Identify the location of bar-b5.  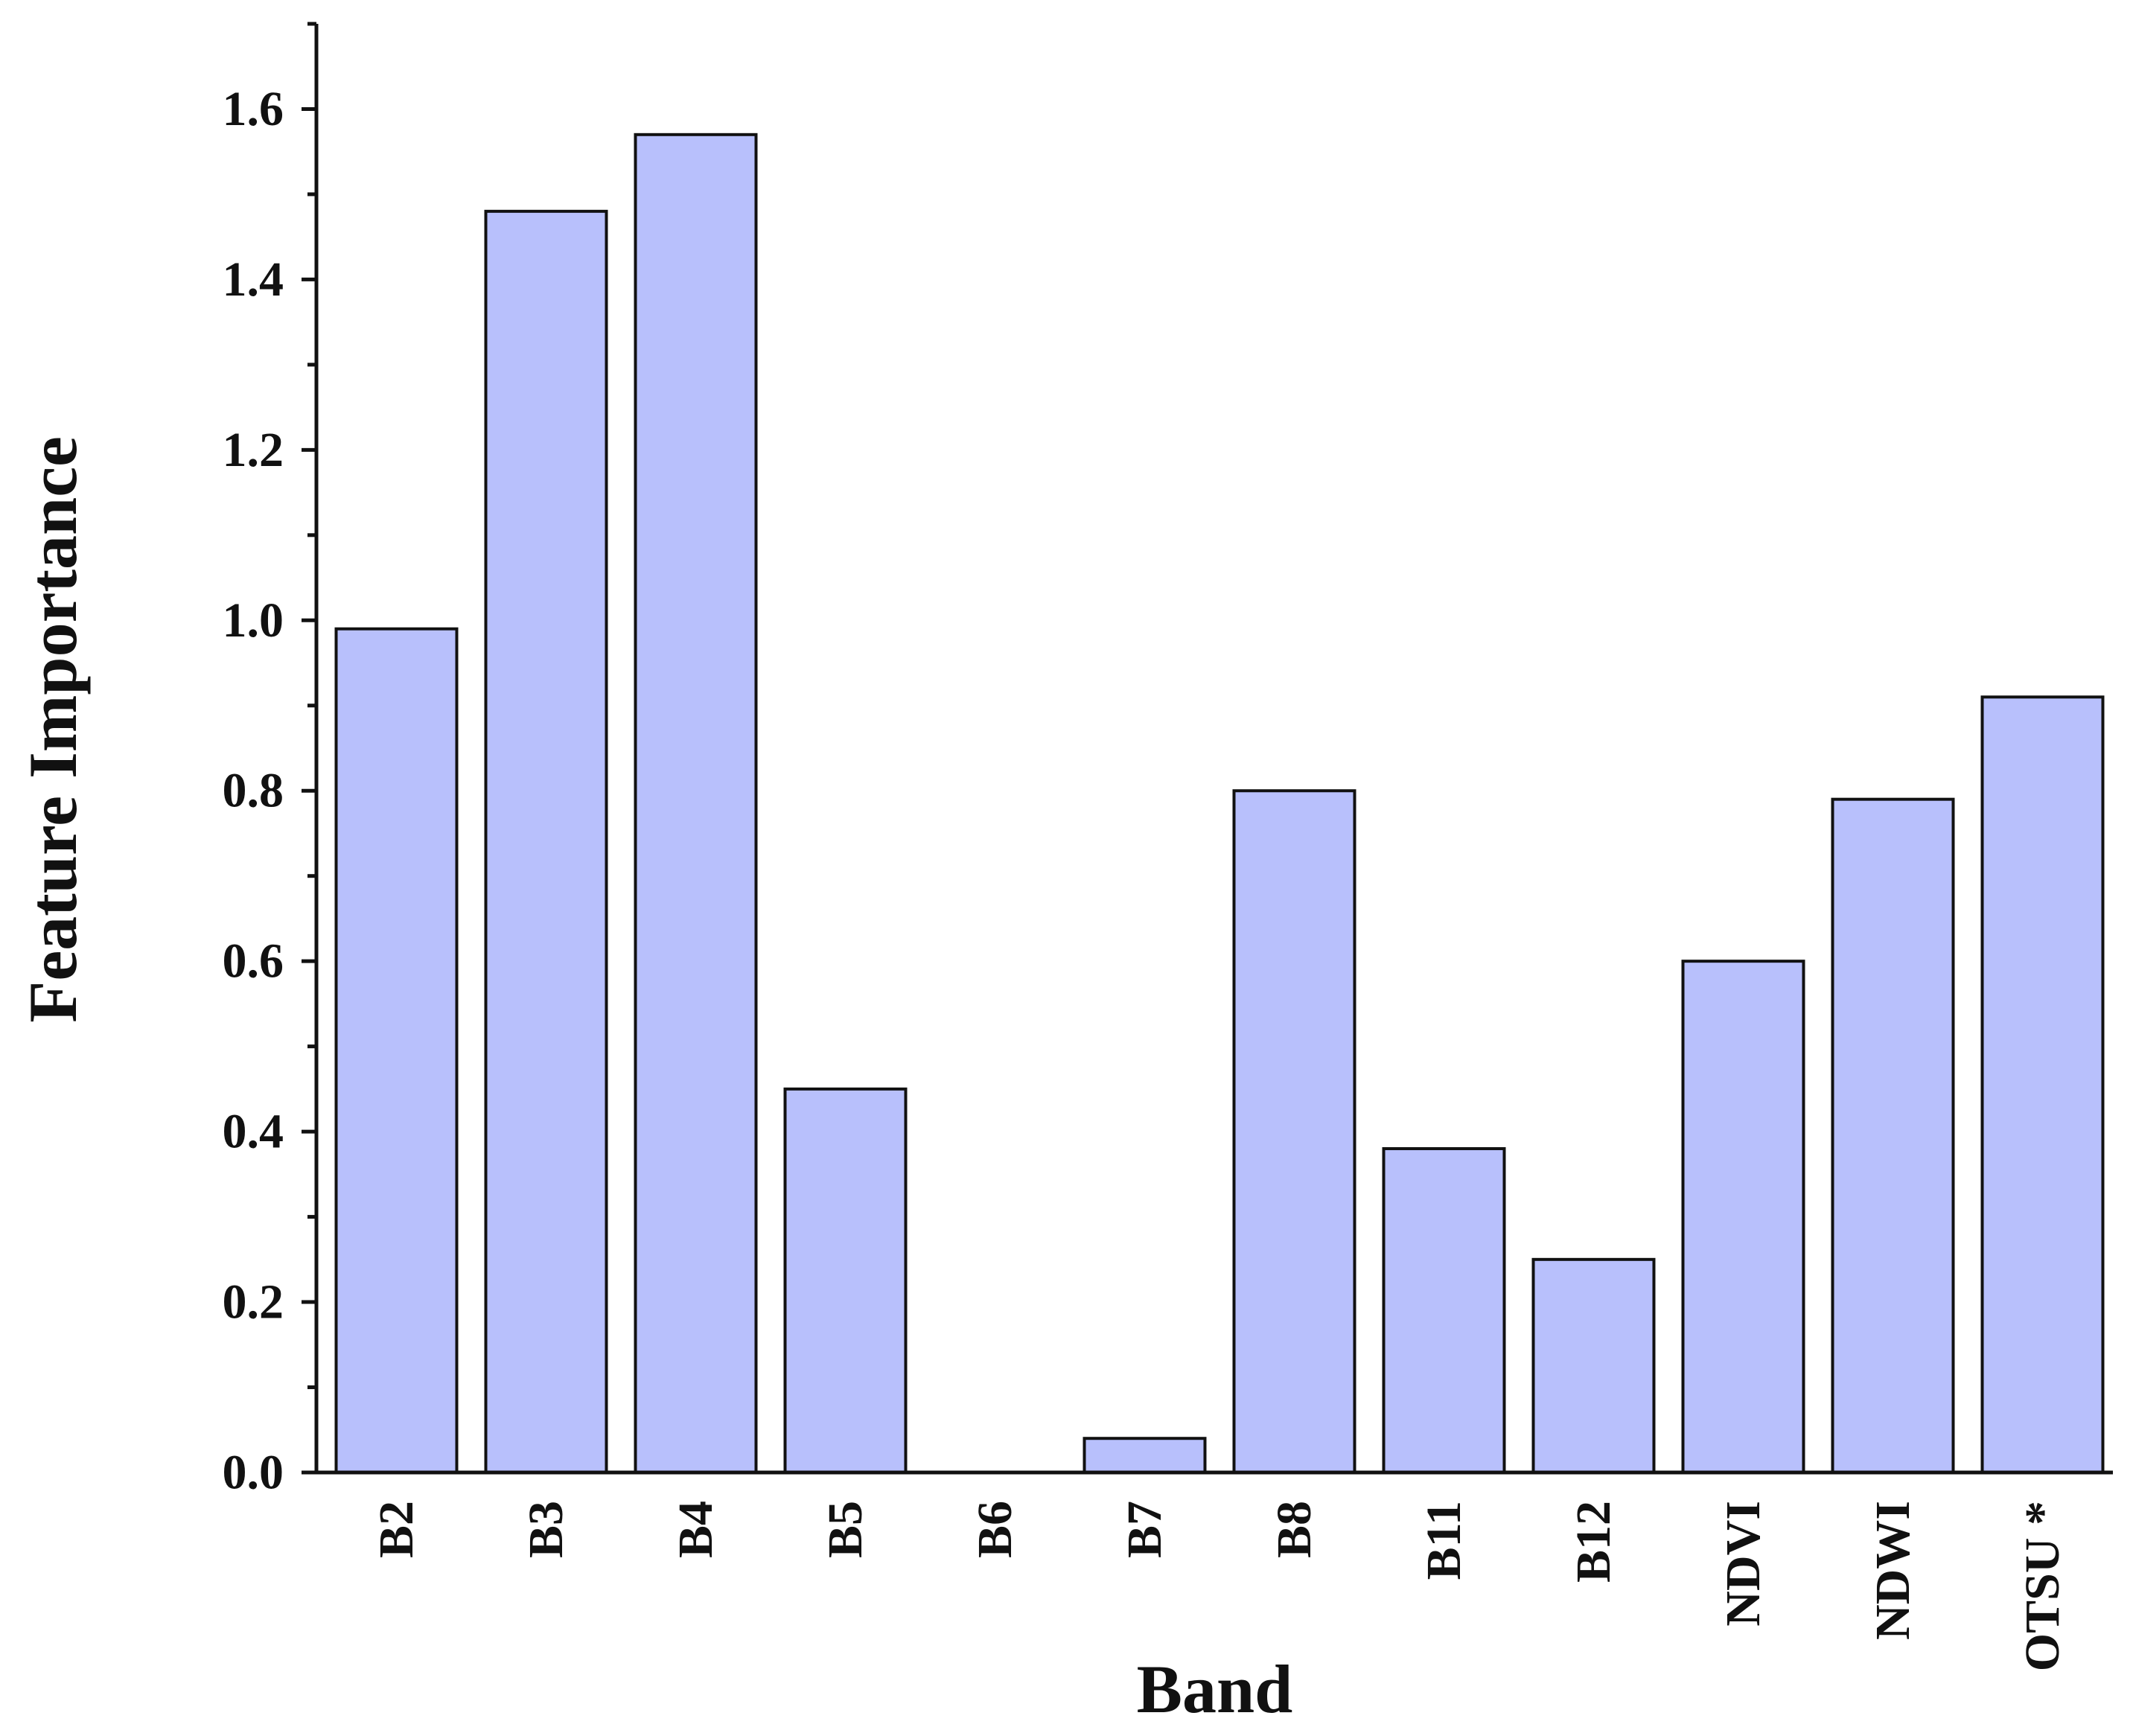
(845, 1280).